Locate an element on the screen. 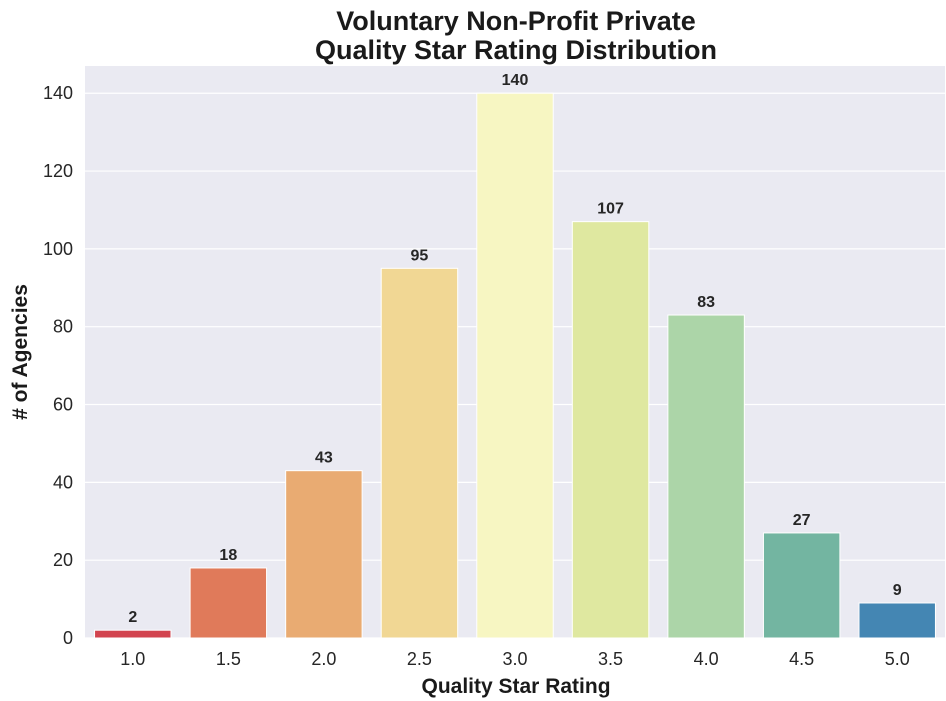  bar-3.5 is located at coordinates (610, 430).